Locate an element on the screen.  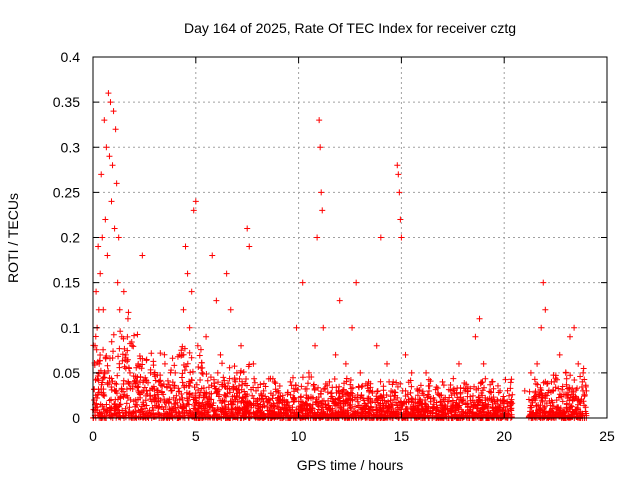
y-tick-label: 0.3 is located at coordinates (71, 147).